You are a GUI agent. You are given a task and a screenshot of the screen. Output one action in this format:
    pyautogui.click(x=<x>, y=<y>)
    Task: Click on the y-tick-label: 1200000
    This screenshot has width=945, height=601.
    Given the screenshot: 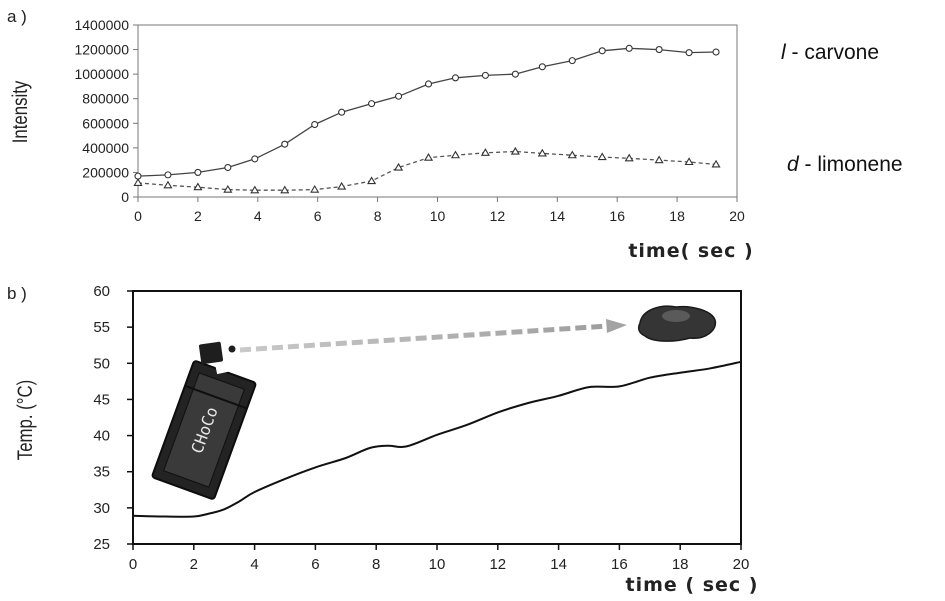 What is the action you would take?
    pyautogui.click(x=101, y=50)
    